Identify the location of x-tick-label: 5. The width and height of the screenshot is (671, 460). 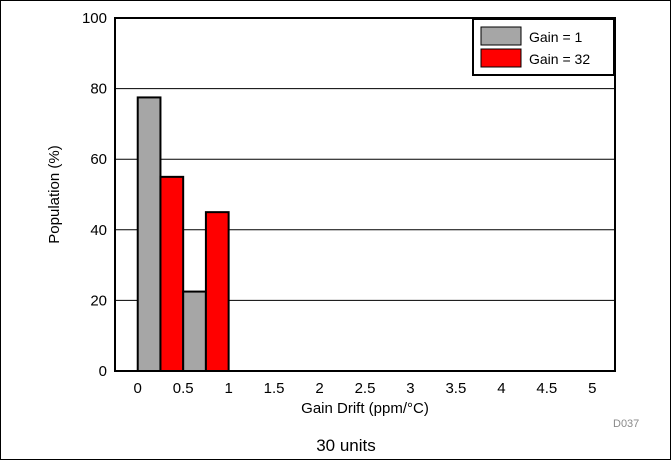
(592, 388).